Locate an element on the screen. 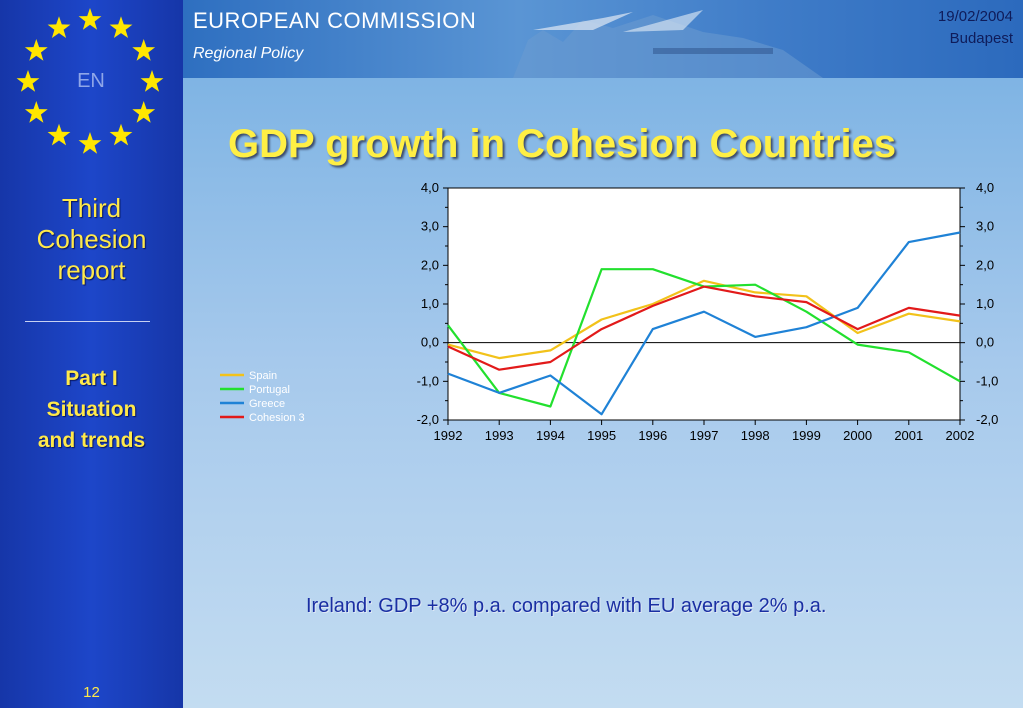  y-tick-label-right: 2,0 is located at coordinates (985, 264).